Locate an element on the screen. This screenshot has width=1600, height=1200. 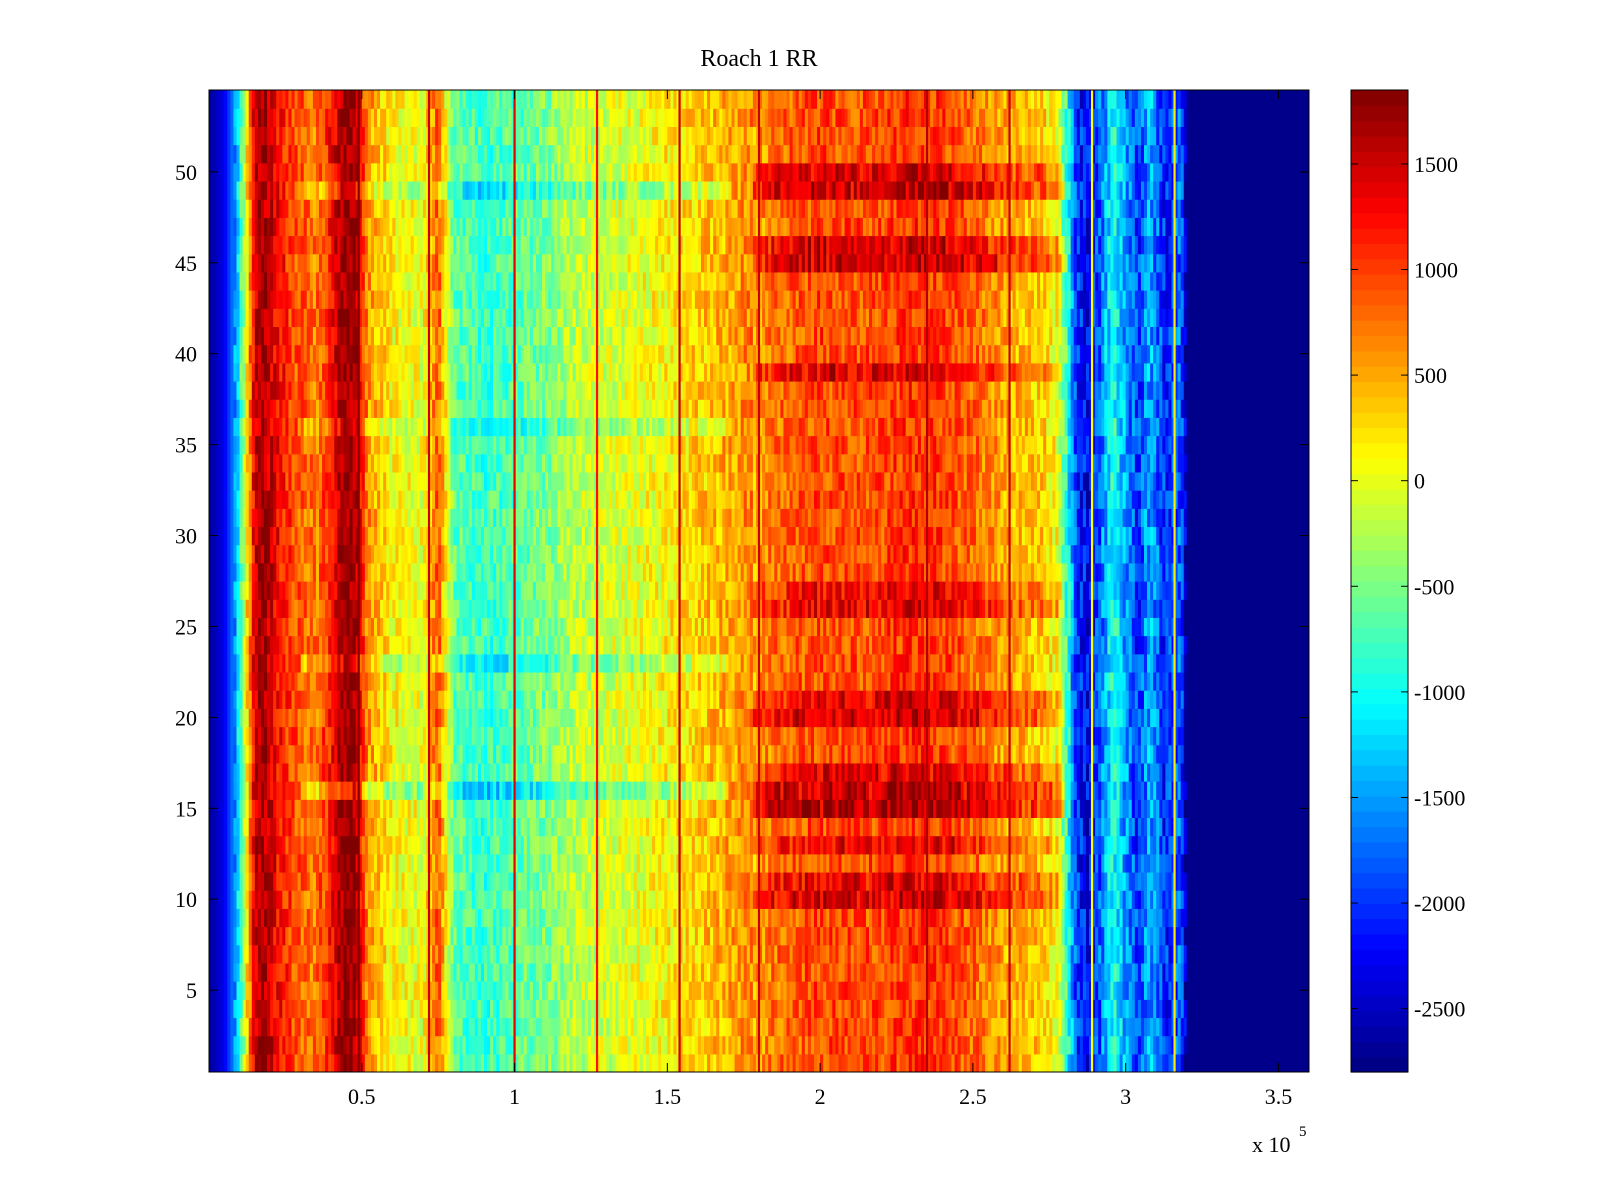
chart-title: Roach 1 RR is located at coordinates (758, 59).